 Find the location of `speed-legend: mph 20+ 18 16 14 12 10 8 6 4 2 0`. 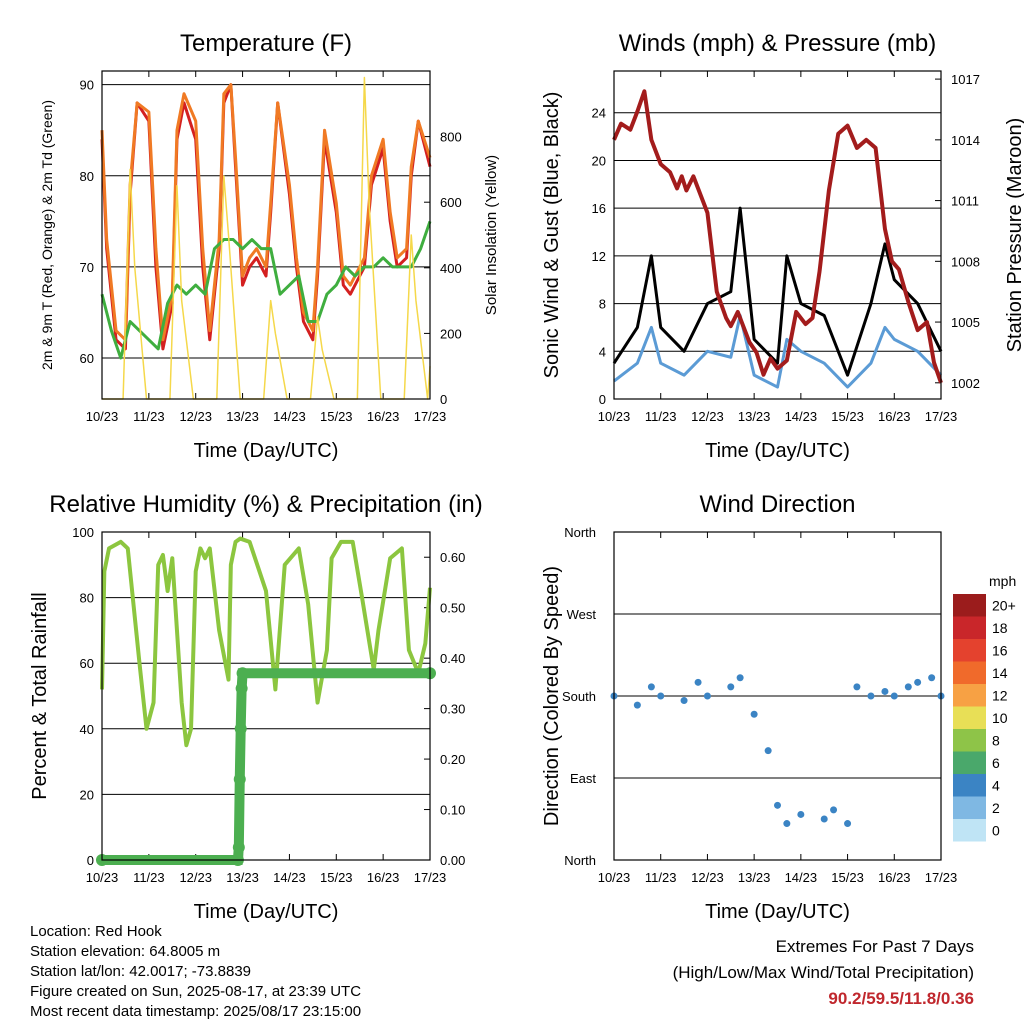

speed-legend: mph 20+ 18 16 14 12 10 8 6 4 2 0 is located at coordinates (984, 707).